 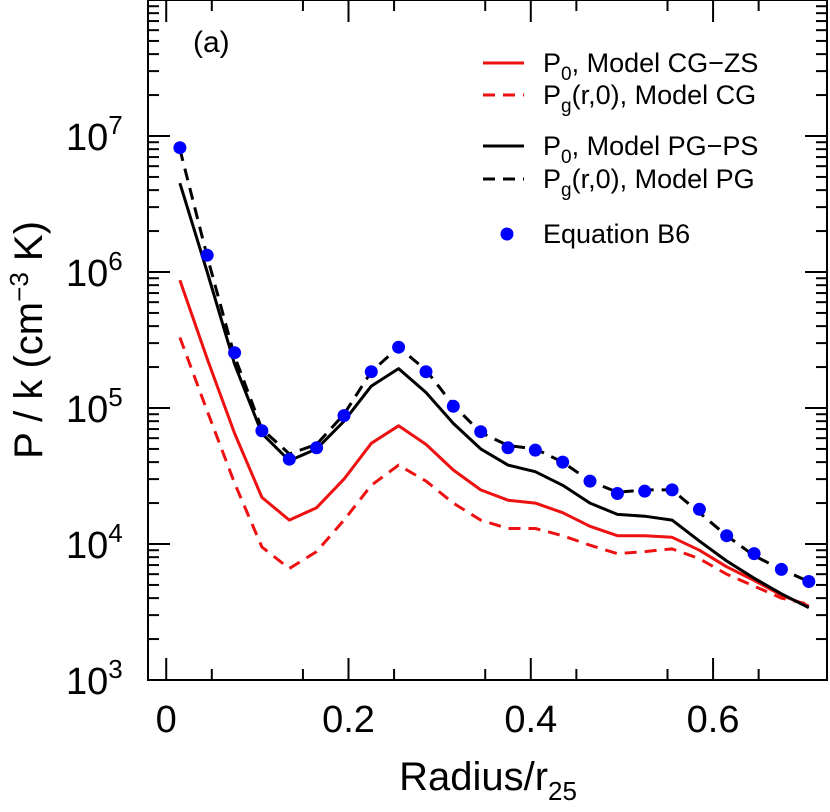 What do you see at coordinates (94, 678) in the screenshot?
I see `y-tick-label: 10³` at bounding box center [94, 678].